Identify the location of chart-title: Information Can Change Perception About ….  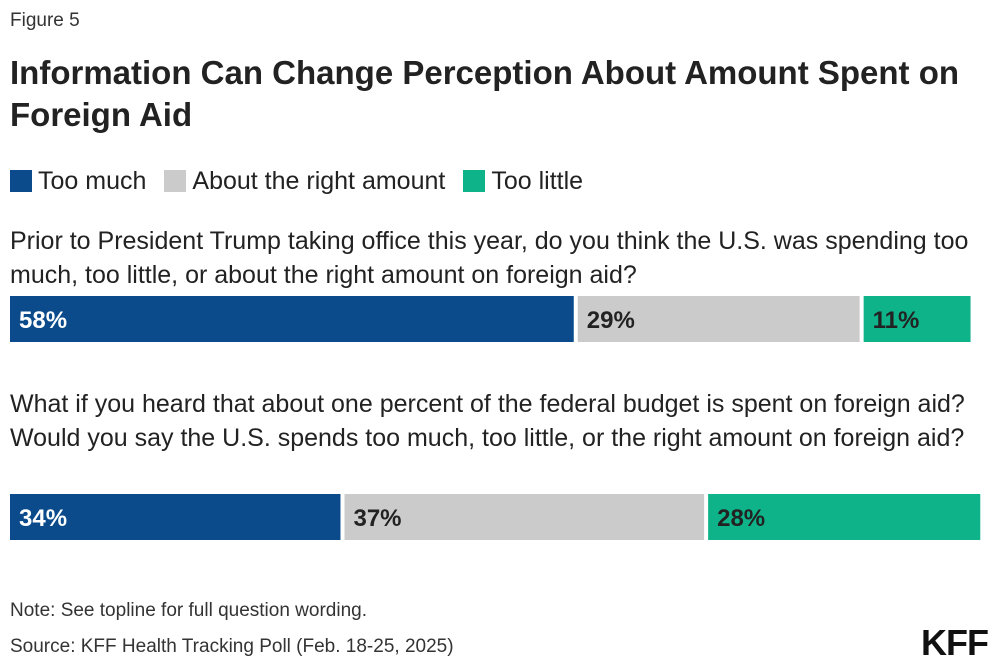
(485, 93).